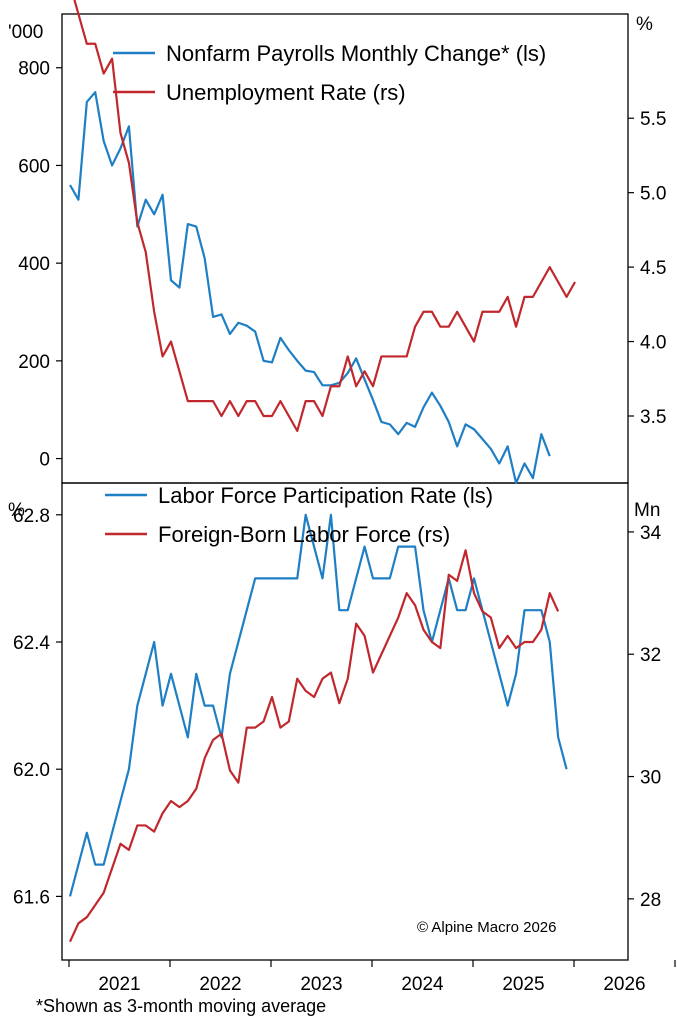 This screenshot has height=1024, width=677. Describe the element at coordinates (647, 510) in the screenshot. I see `bottom-right-unit: Mn` at that location.